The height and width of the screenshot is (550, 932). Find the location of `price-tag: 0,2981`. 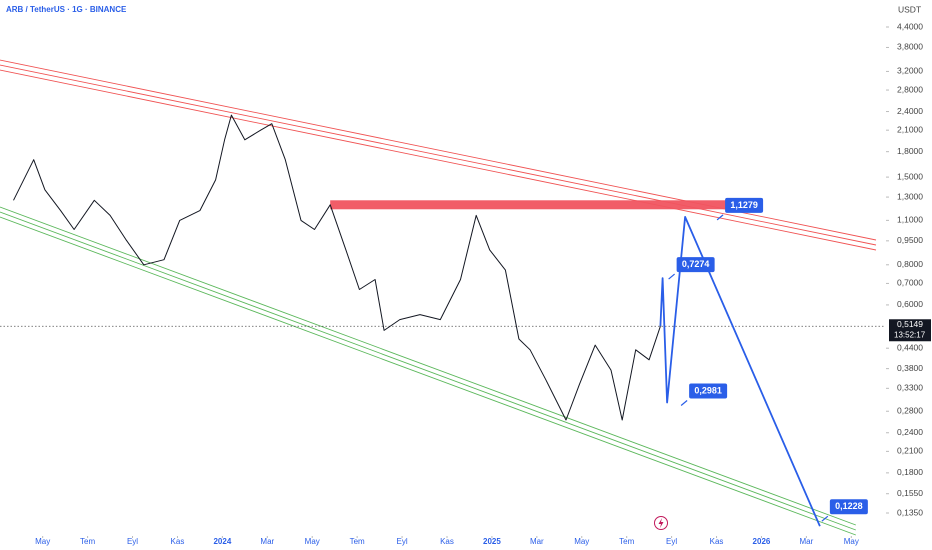

price-tag: 0,2981 is located at coordinates (704, 394).